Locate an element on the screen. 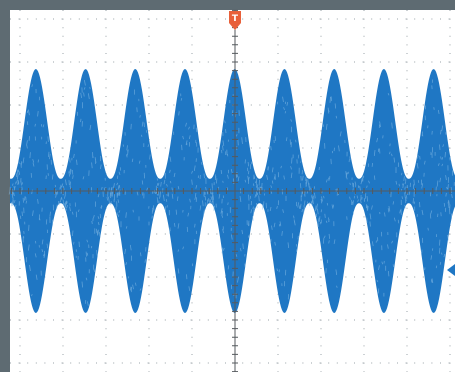  trigger-level-arrow-icon is located at coordinates (451, 270).